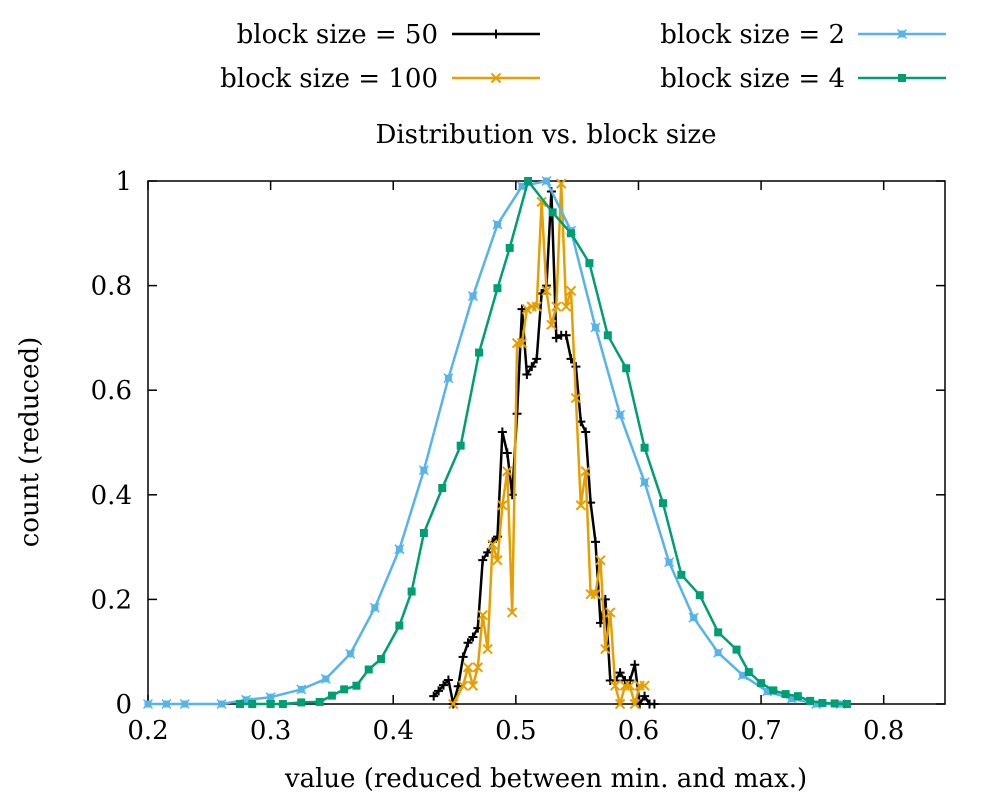 This screenshot has height=800, width=1000. What do you see at coordinates (545, 779) in the screenshot?
I see `x-axis-label: value (reduced between min. and max.)` at bounding box center [545, 779].